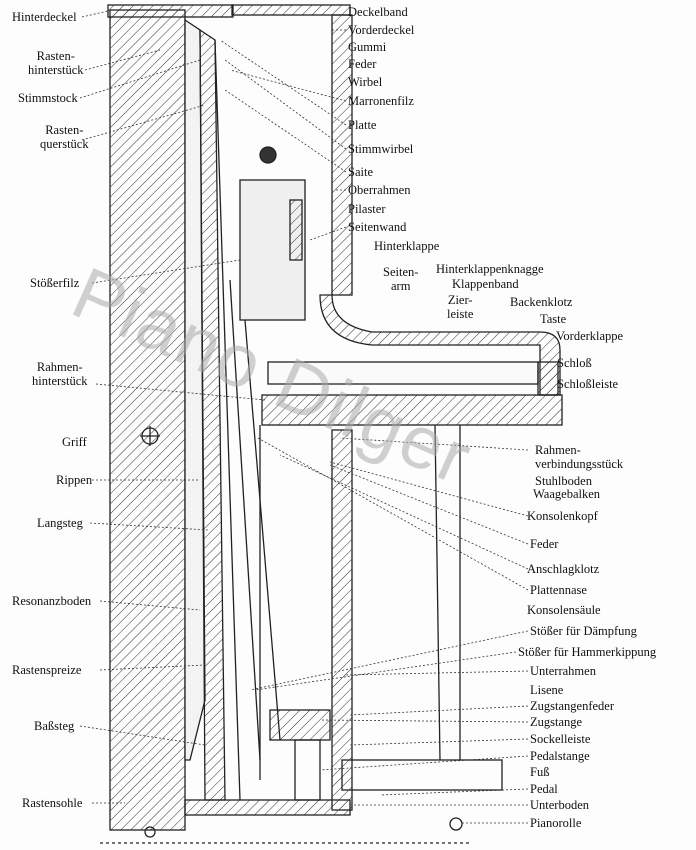 This screenshot has height=850, width=696. Describe the element at coordinates (567, 494) in the screenshot. I see `label-waagebalken: Waagebalken` at that location.